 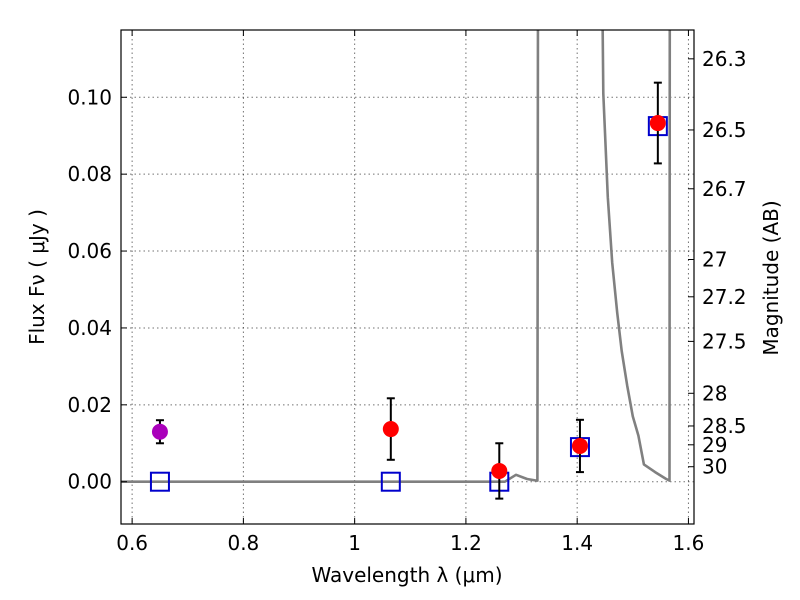 What do you see at coordinates (724, 189) in the screenshot?
I see `right-tick-label: 26.7` at bounding box center [724, 189].